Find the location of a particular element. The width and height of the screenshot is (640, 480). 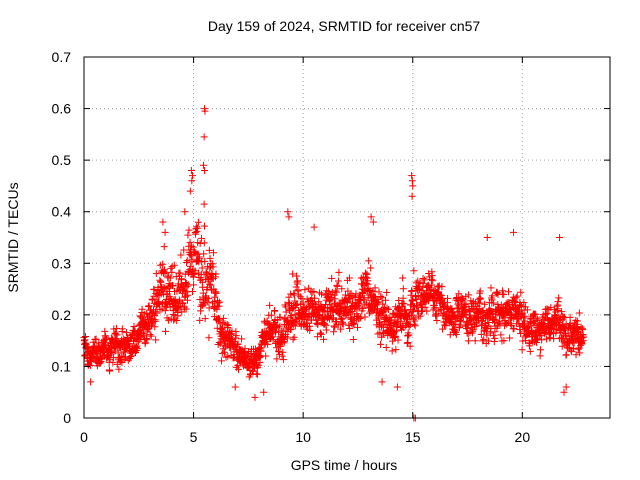

y-tick-label: 0.6 is located at coordinates (62, 109).